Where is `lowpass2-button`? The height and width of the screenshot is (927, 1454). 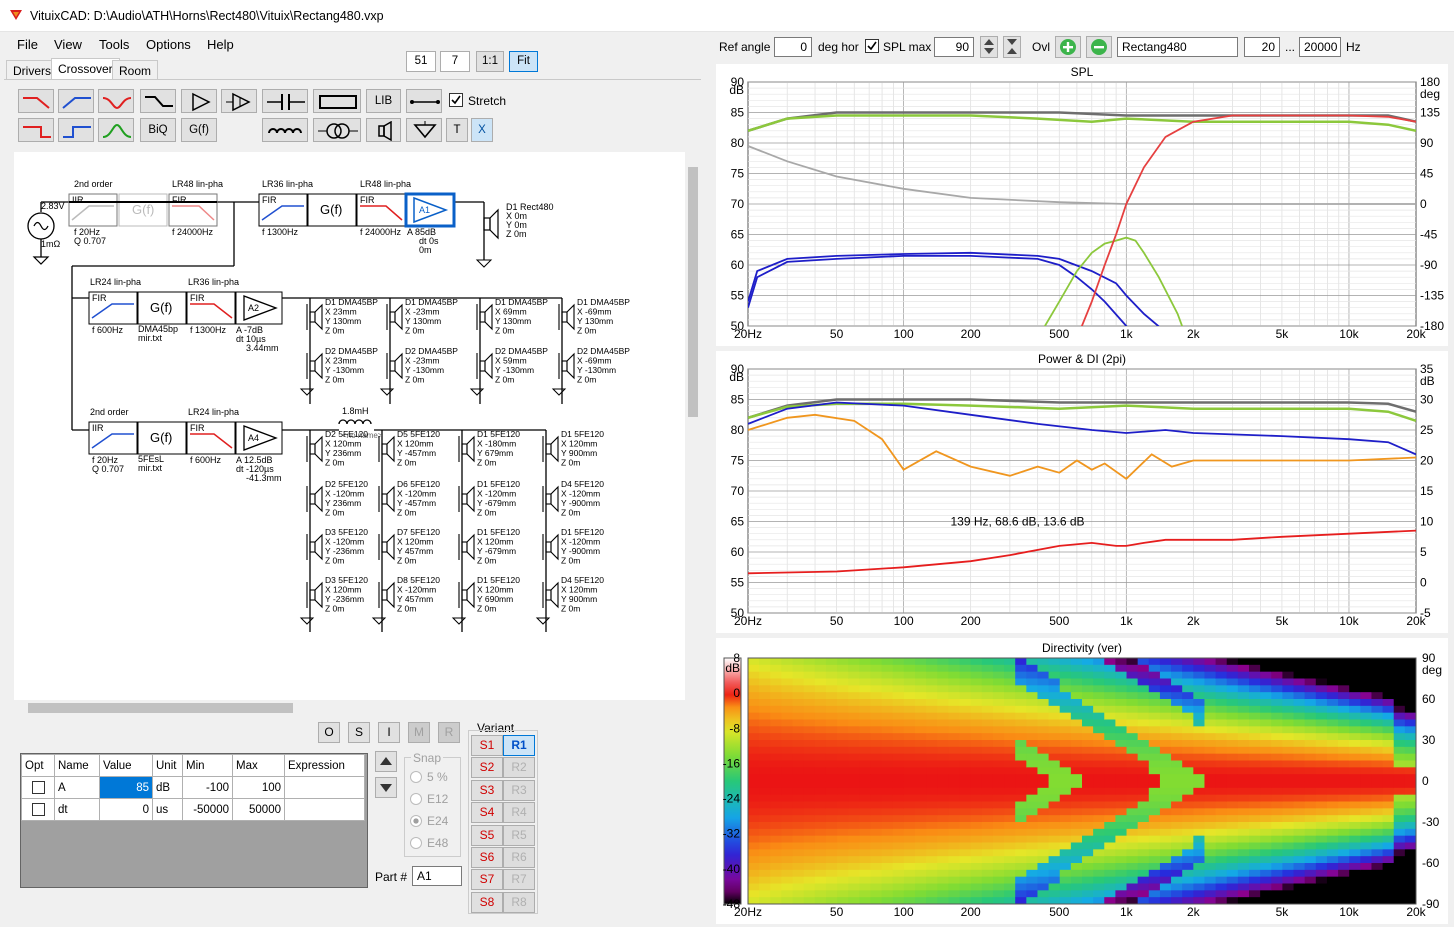 lowpass2-button is located at coordinates (36, 130).